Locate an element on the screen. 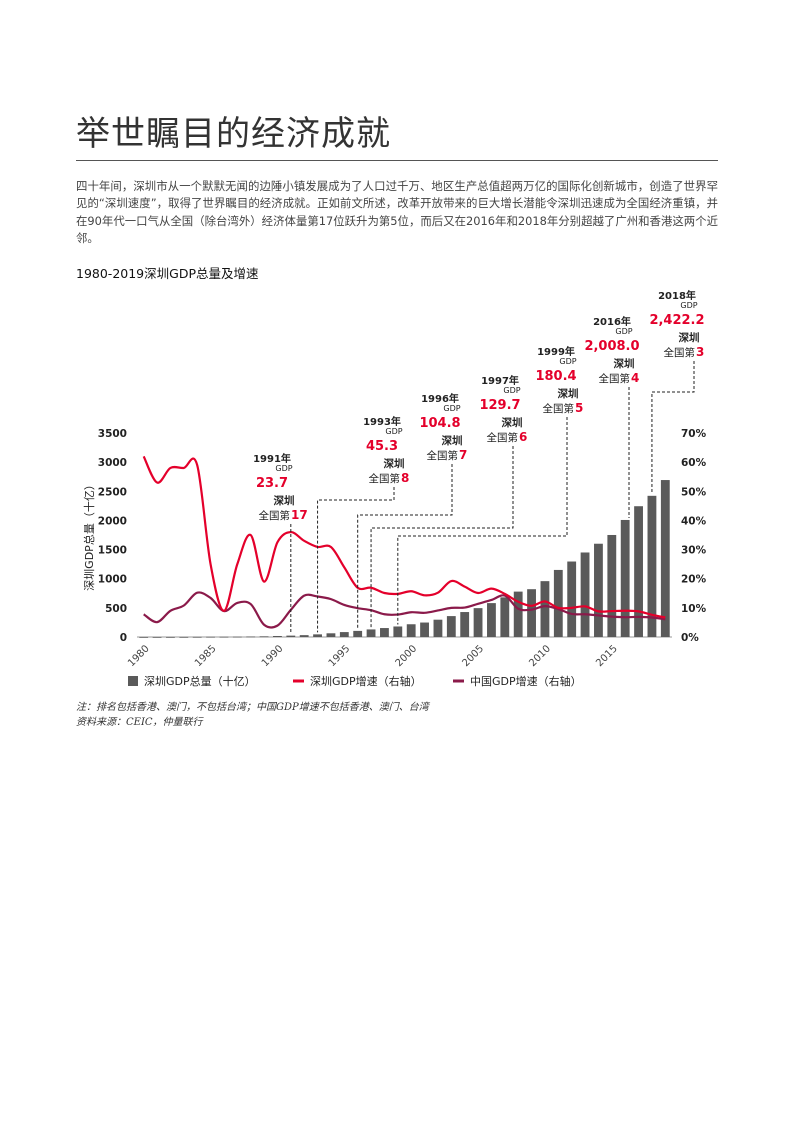 The height and width of the screenshot is (1122, 793). legend-swatch-gdp is located at coordinates (133, 681).